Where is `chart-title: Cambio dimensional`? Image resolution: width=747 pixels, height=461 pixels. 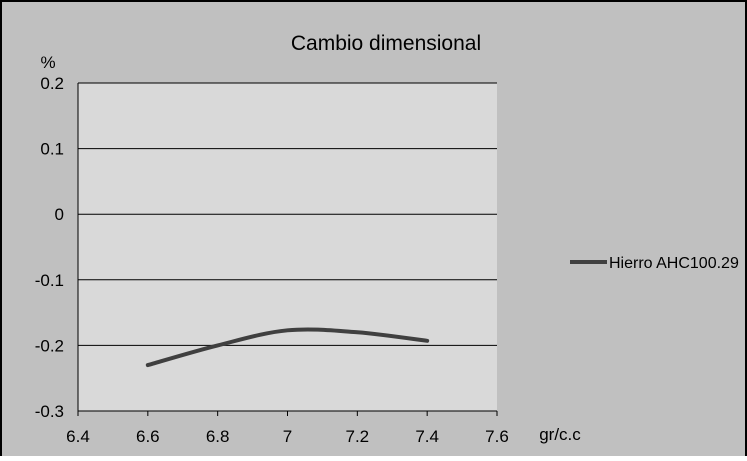 chart-title: Cambio dimensional is located at coordinates (386, 43).